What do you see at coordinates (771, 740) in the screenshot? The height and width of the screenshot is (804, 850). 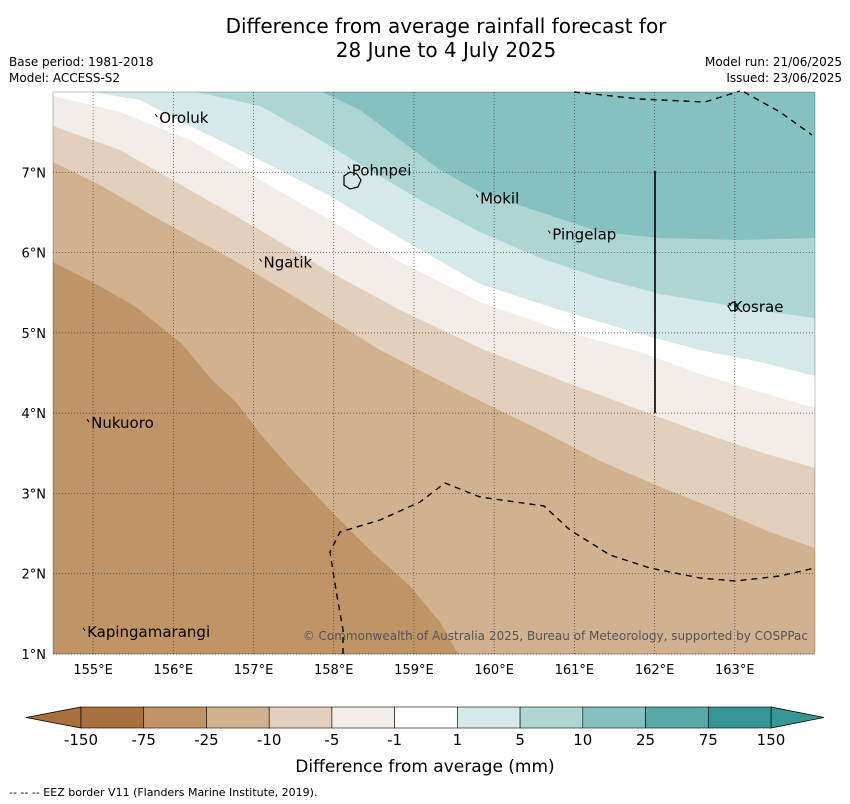 I see `colorbar-label: 150` at bounding box center [771, 740].